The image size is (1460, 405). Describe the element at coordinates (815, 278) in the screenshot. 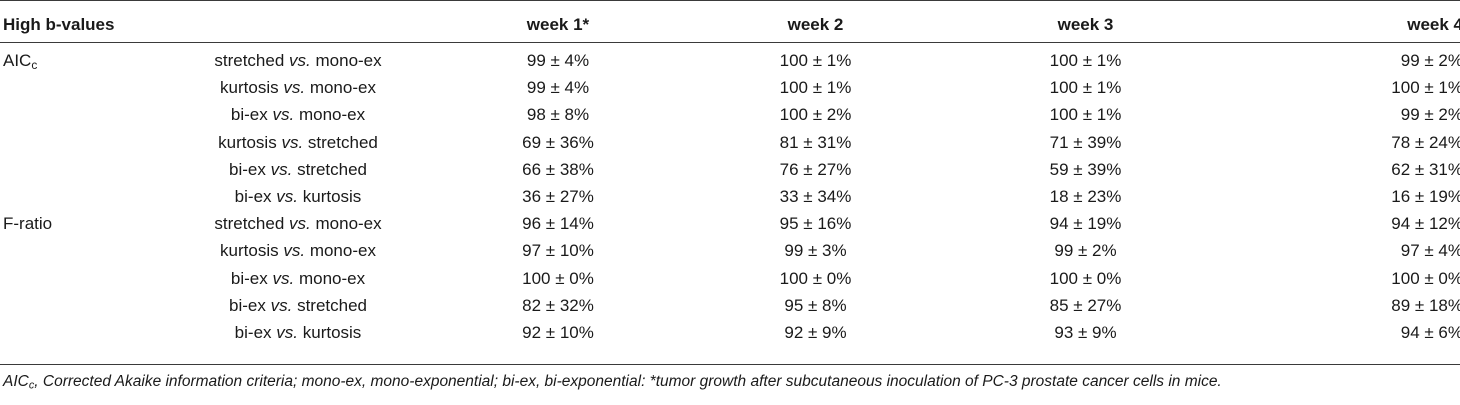

I see `week-2-value: 100 ± 0%` at that location.